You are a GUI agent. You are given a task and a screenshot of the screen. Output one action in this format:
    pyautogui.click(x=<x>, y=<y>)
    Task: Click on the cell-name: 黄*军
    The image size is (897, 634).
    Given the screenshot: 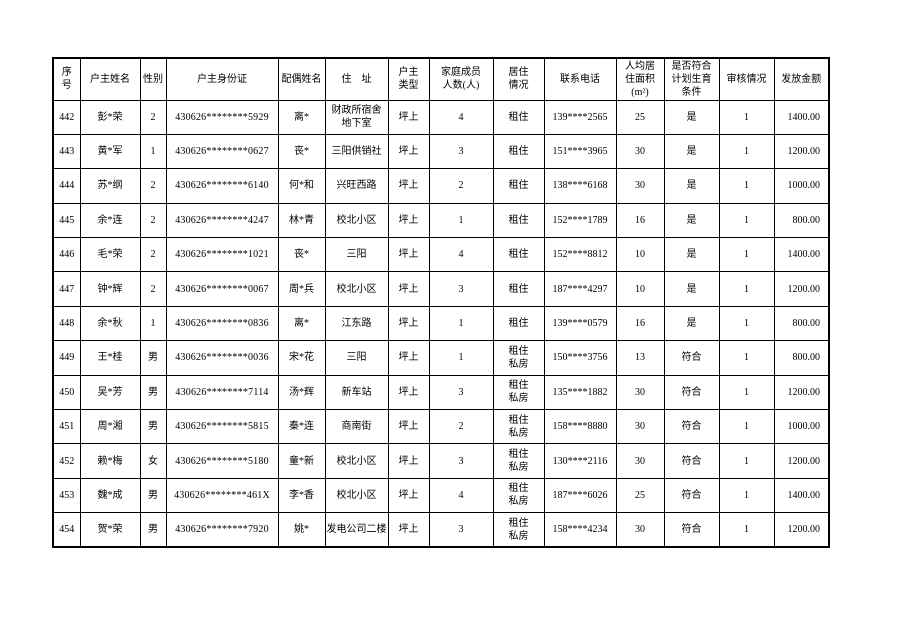 What is the action you would take?
    pyautogui.click(x=110, y=151)
    